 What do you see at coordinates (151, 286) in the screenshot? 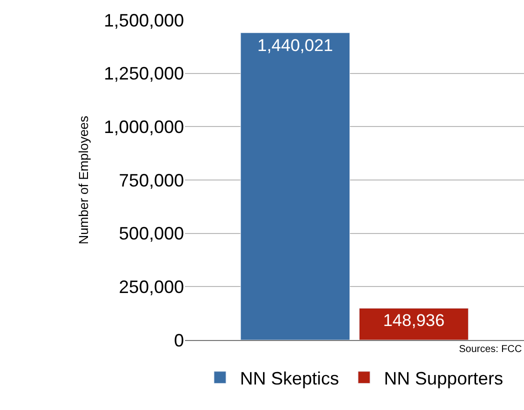
I see `y-tick-label: 250,000` at bounding box center [151, 286].